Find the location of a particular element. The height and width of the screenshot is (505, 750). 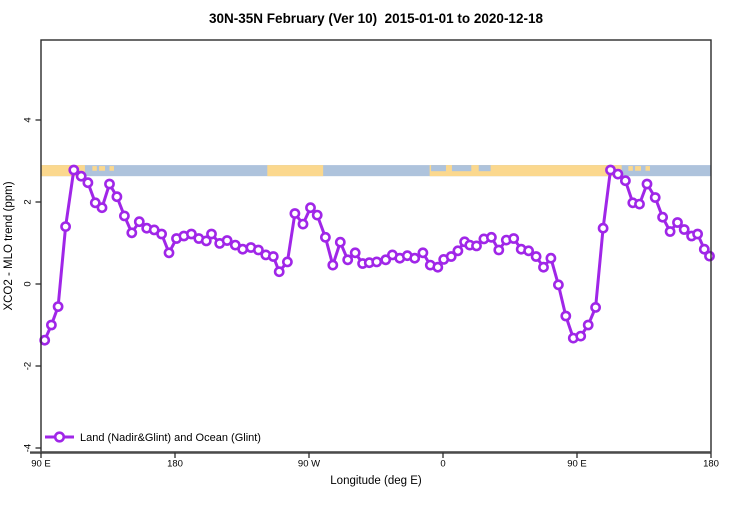

y-axis-ticks: -4 -2 0 2 4 is located at coordinates (32, 284).